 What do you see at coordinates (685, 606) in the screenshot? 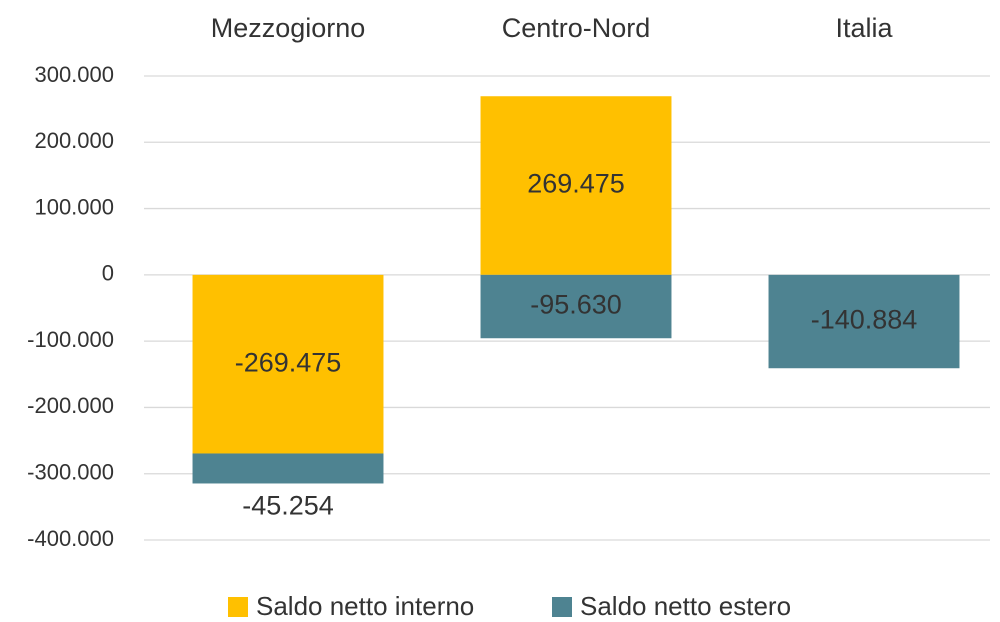
I see `legend-label: Saldo netto estero` at bounding box center [685, 606].